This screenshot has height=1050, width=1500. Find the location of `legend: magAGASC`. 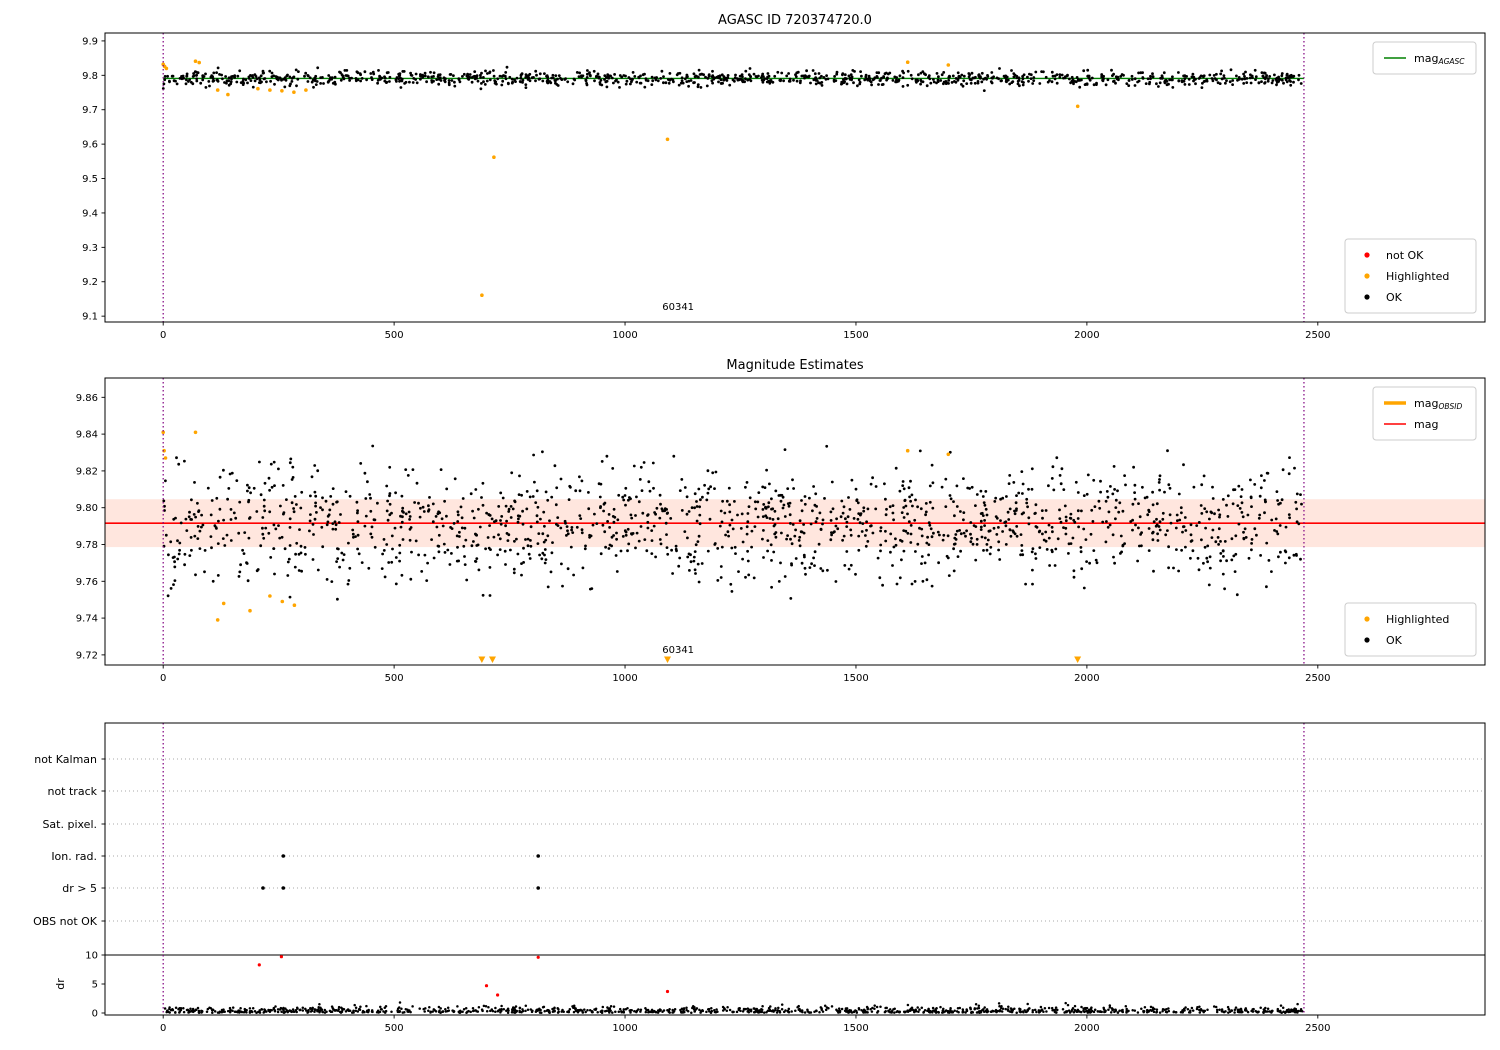

legend: magAGASC is located at coordinates (1424, 58).